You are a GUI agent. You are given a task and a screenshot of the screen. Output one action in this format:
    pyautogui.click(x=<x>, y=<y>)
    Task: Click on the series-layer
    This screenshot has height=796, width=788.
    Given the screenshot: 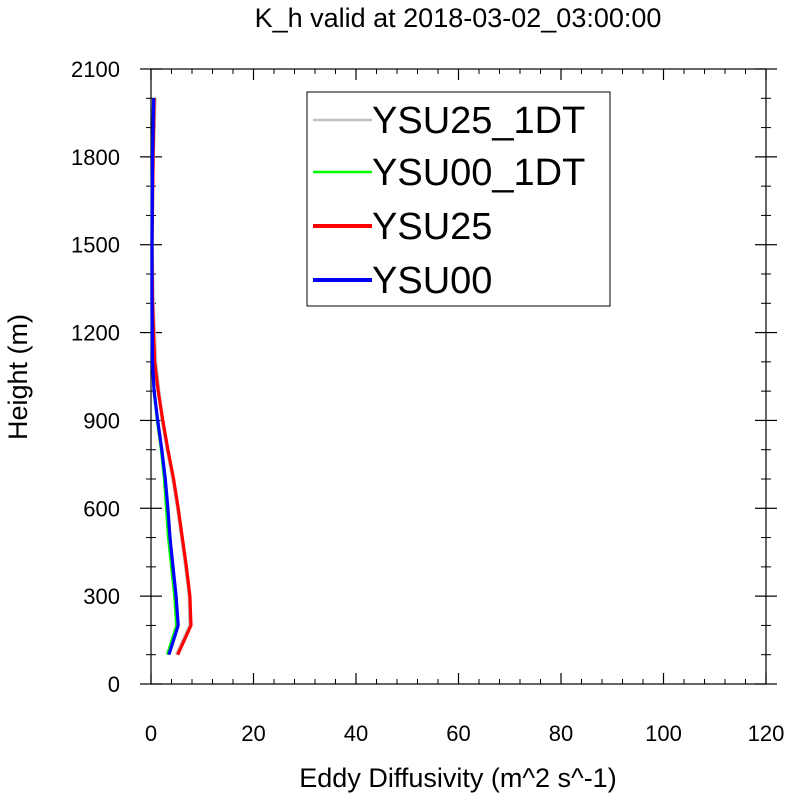 What is the action you would take?
    pyautogui.click(x=171, y=377)
    